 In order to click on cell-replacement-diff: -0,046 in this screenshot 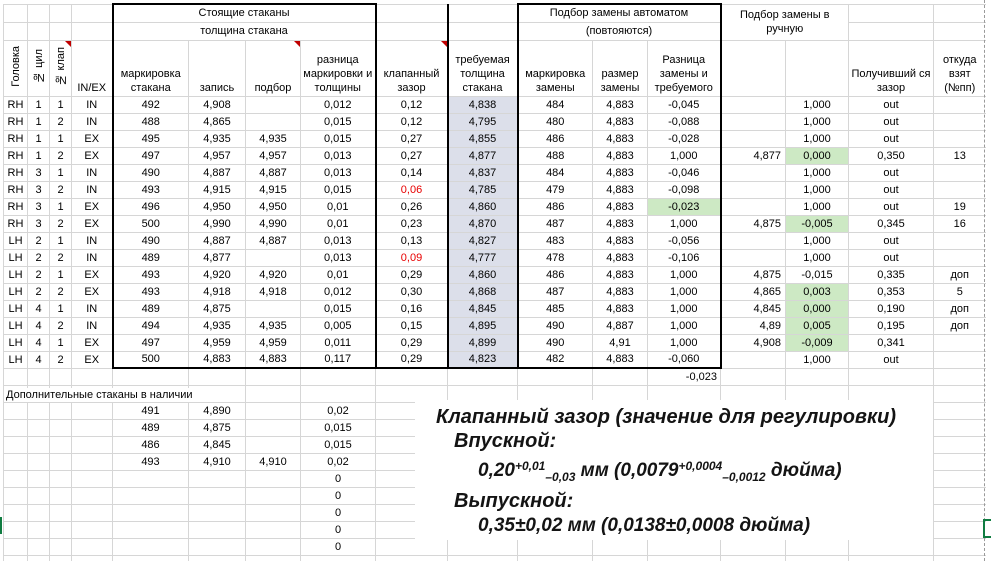, I will do `click(684, 173)`.